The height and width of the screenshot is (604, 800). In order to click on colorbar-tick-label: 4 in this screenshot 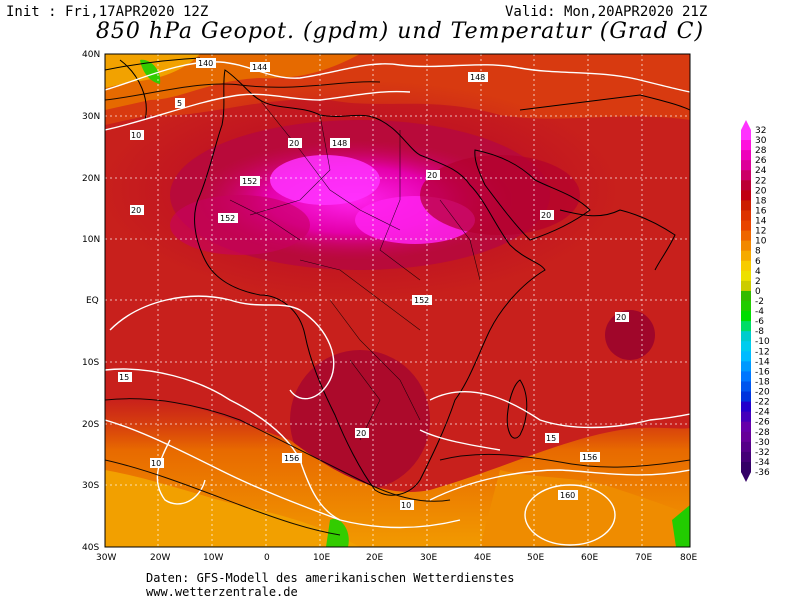, I will do `click(758, 272)`.